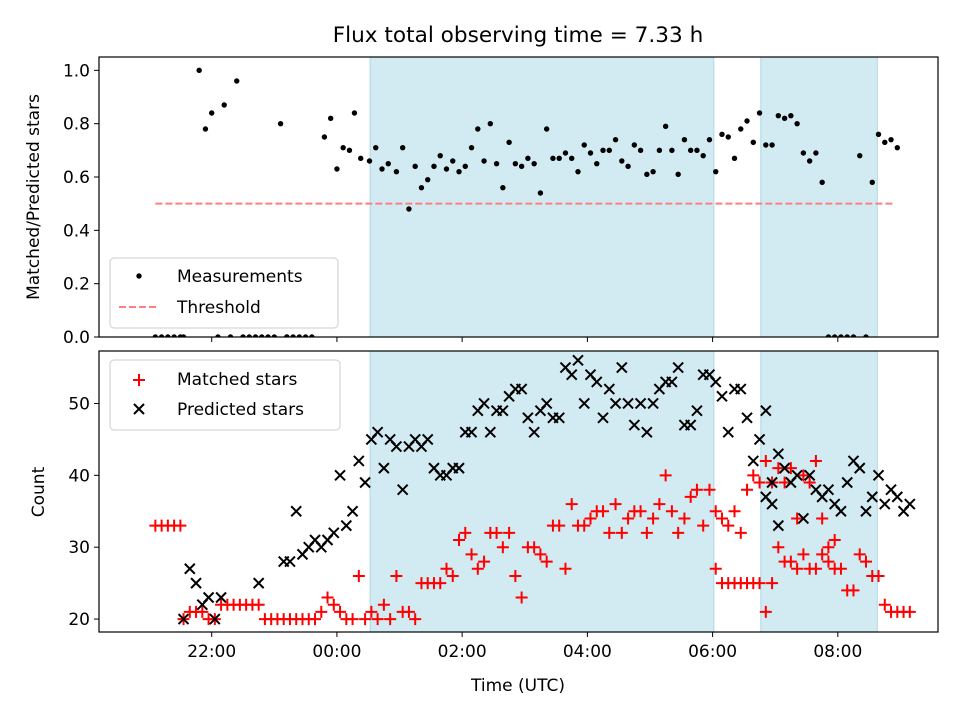  I want to click on legend-bottom-frame, so click(225, 395).